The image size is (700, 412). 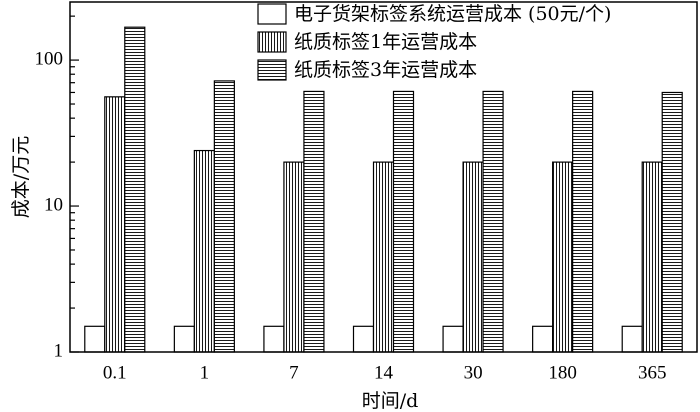 I want to click on x-axis: 0.1 1 7 14 30 180 365, so click(x=385, y=372).